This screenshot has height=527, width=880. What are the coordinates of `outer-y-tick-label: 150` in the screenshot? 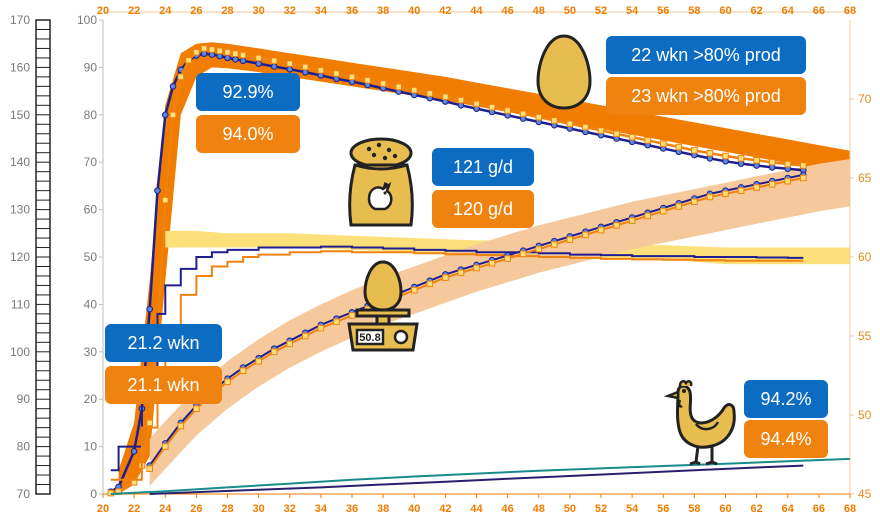 It's located at (20, 115).